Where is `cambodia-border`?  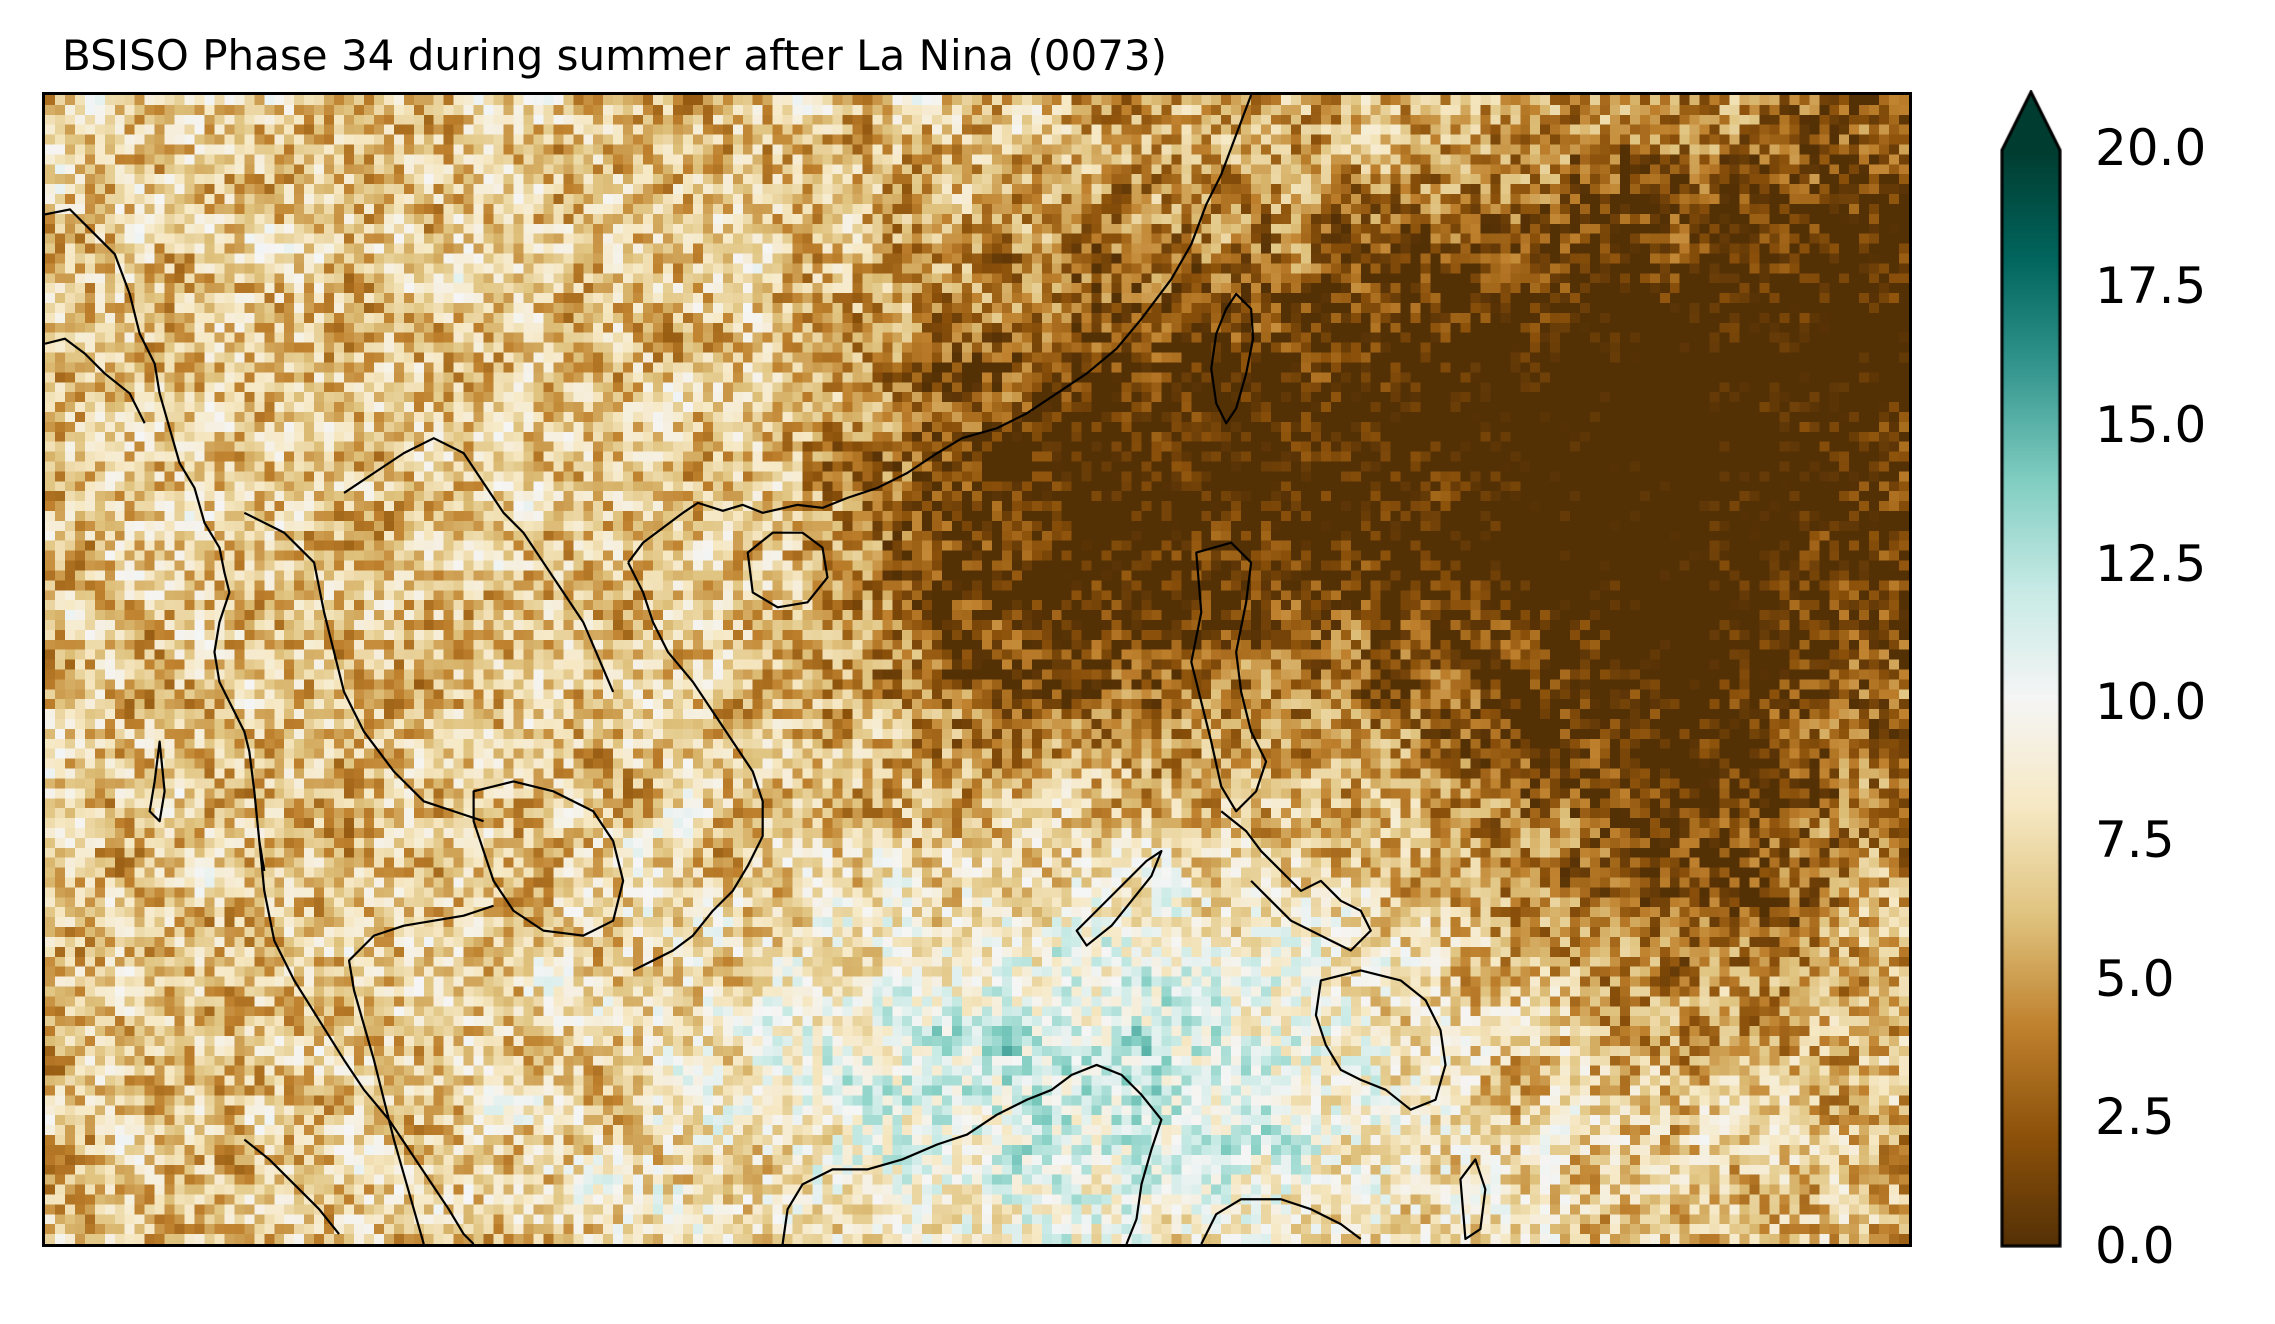 cambodia-border is located at coordinates (548, 858).